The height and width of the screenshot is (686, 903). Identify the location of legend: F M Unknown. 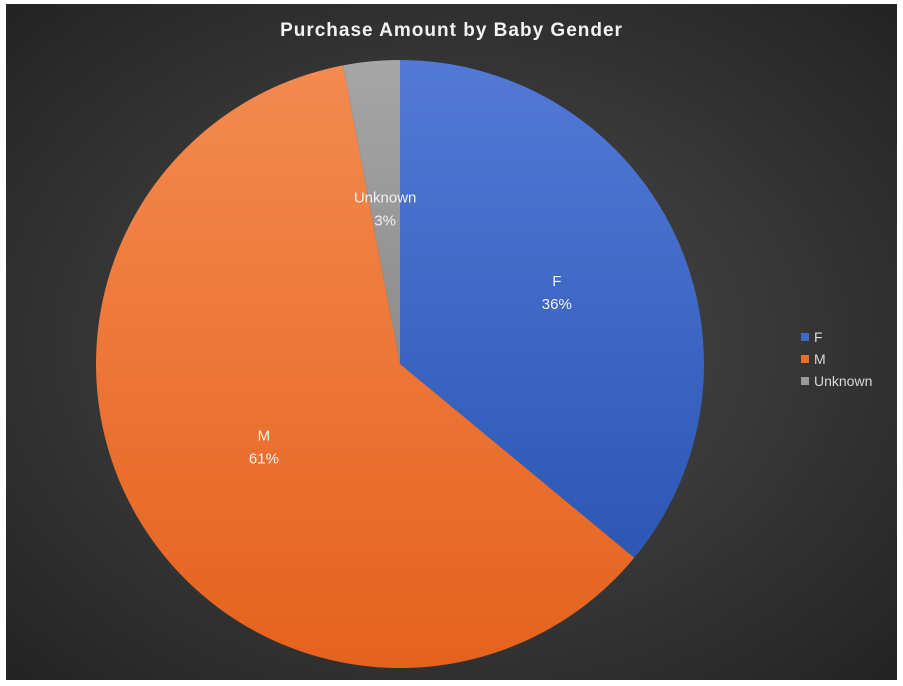
(836, 359).